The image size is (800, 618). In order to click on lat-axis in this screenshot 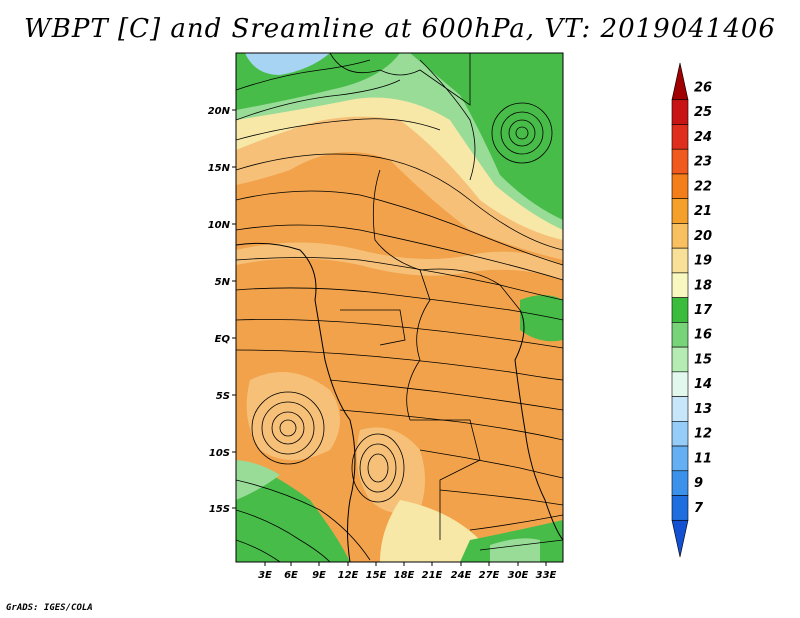, I will do `click(234, 309)`.